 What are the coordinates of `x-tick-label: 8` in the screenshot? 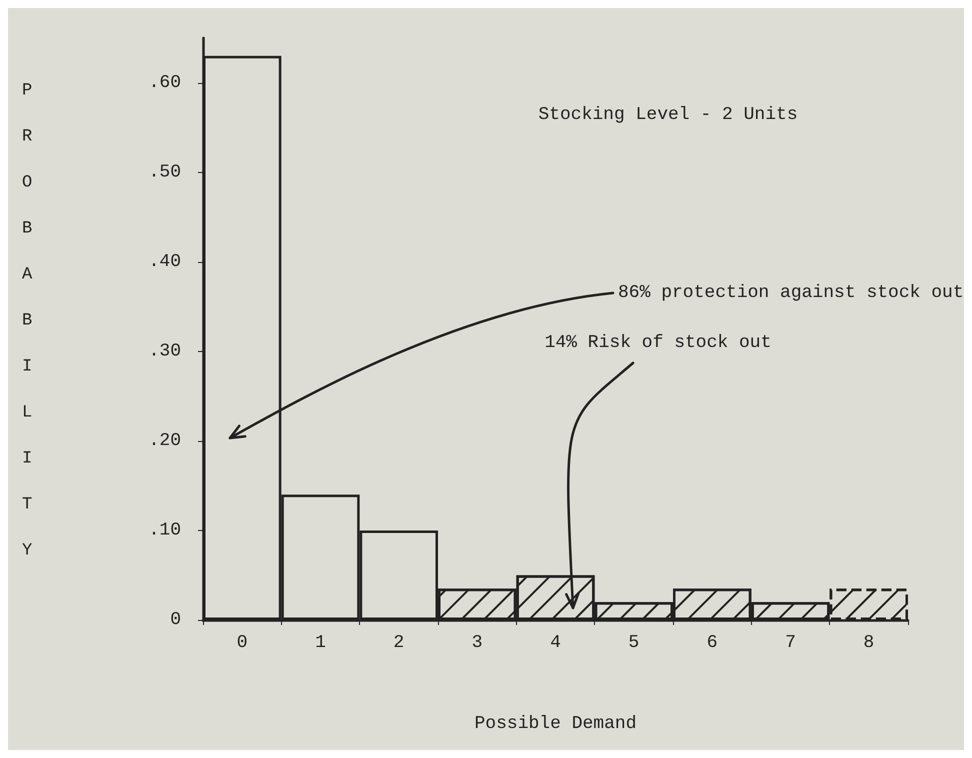 It's located at (868, 643).